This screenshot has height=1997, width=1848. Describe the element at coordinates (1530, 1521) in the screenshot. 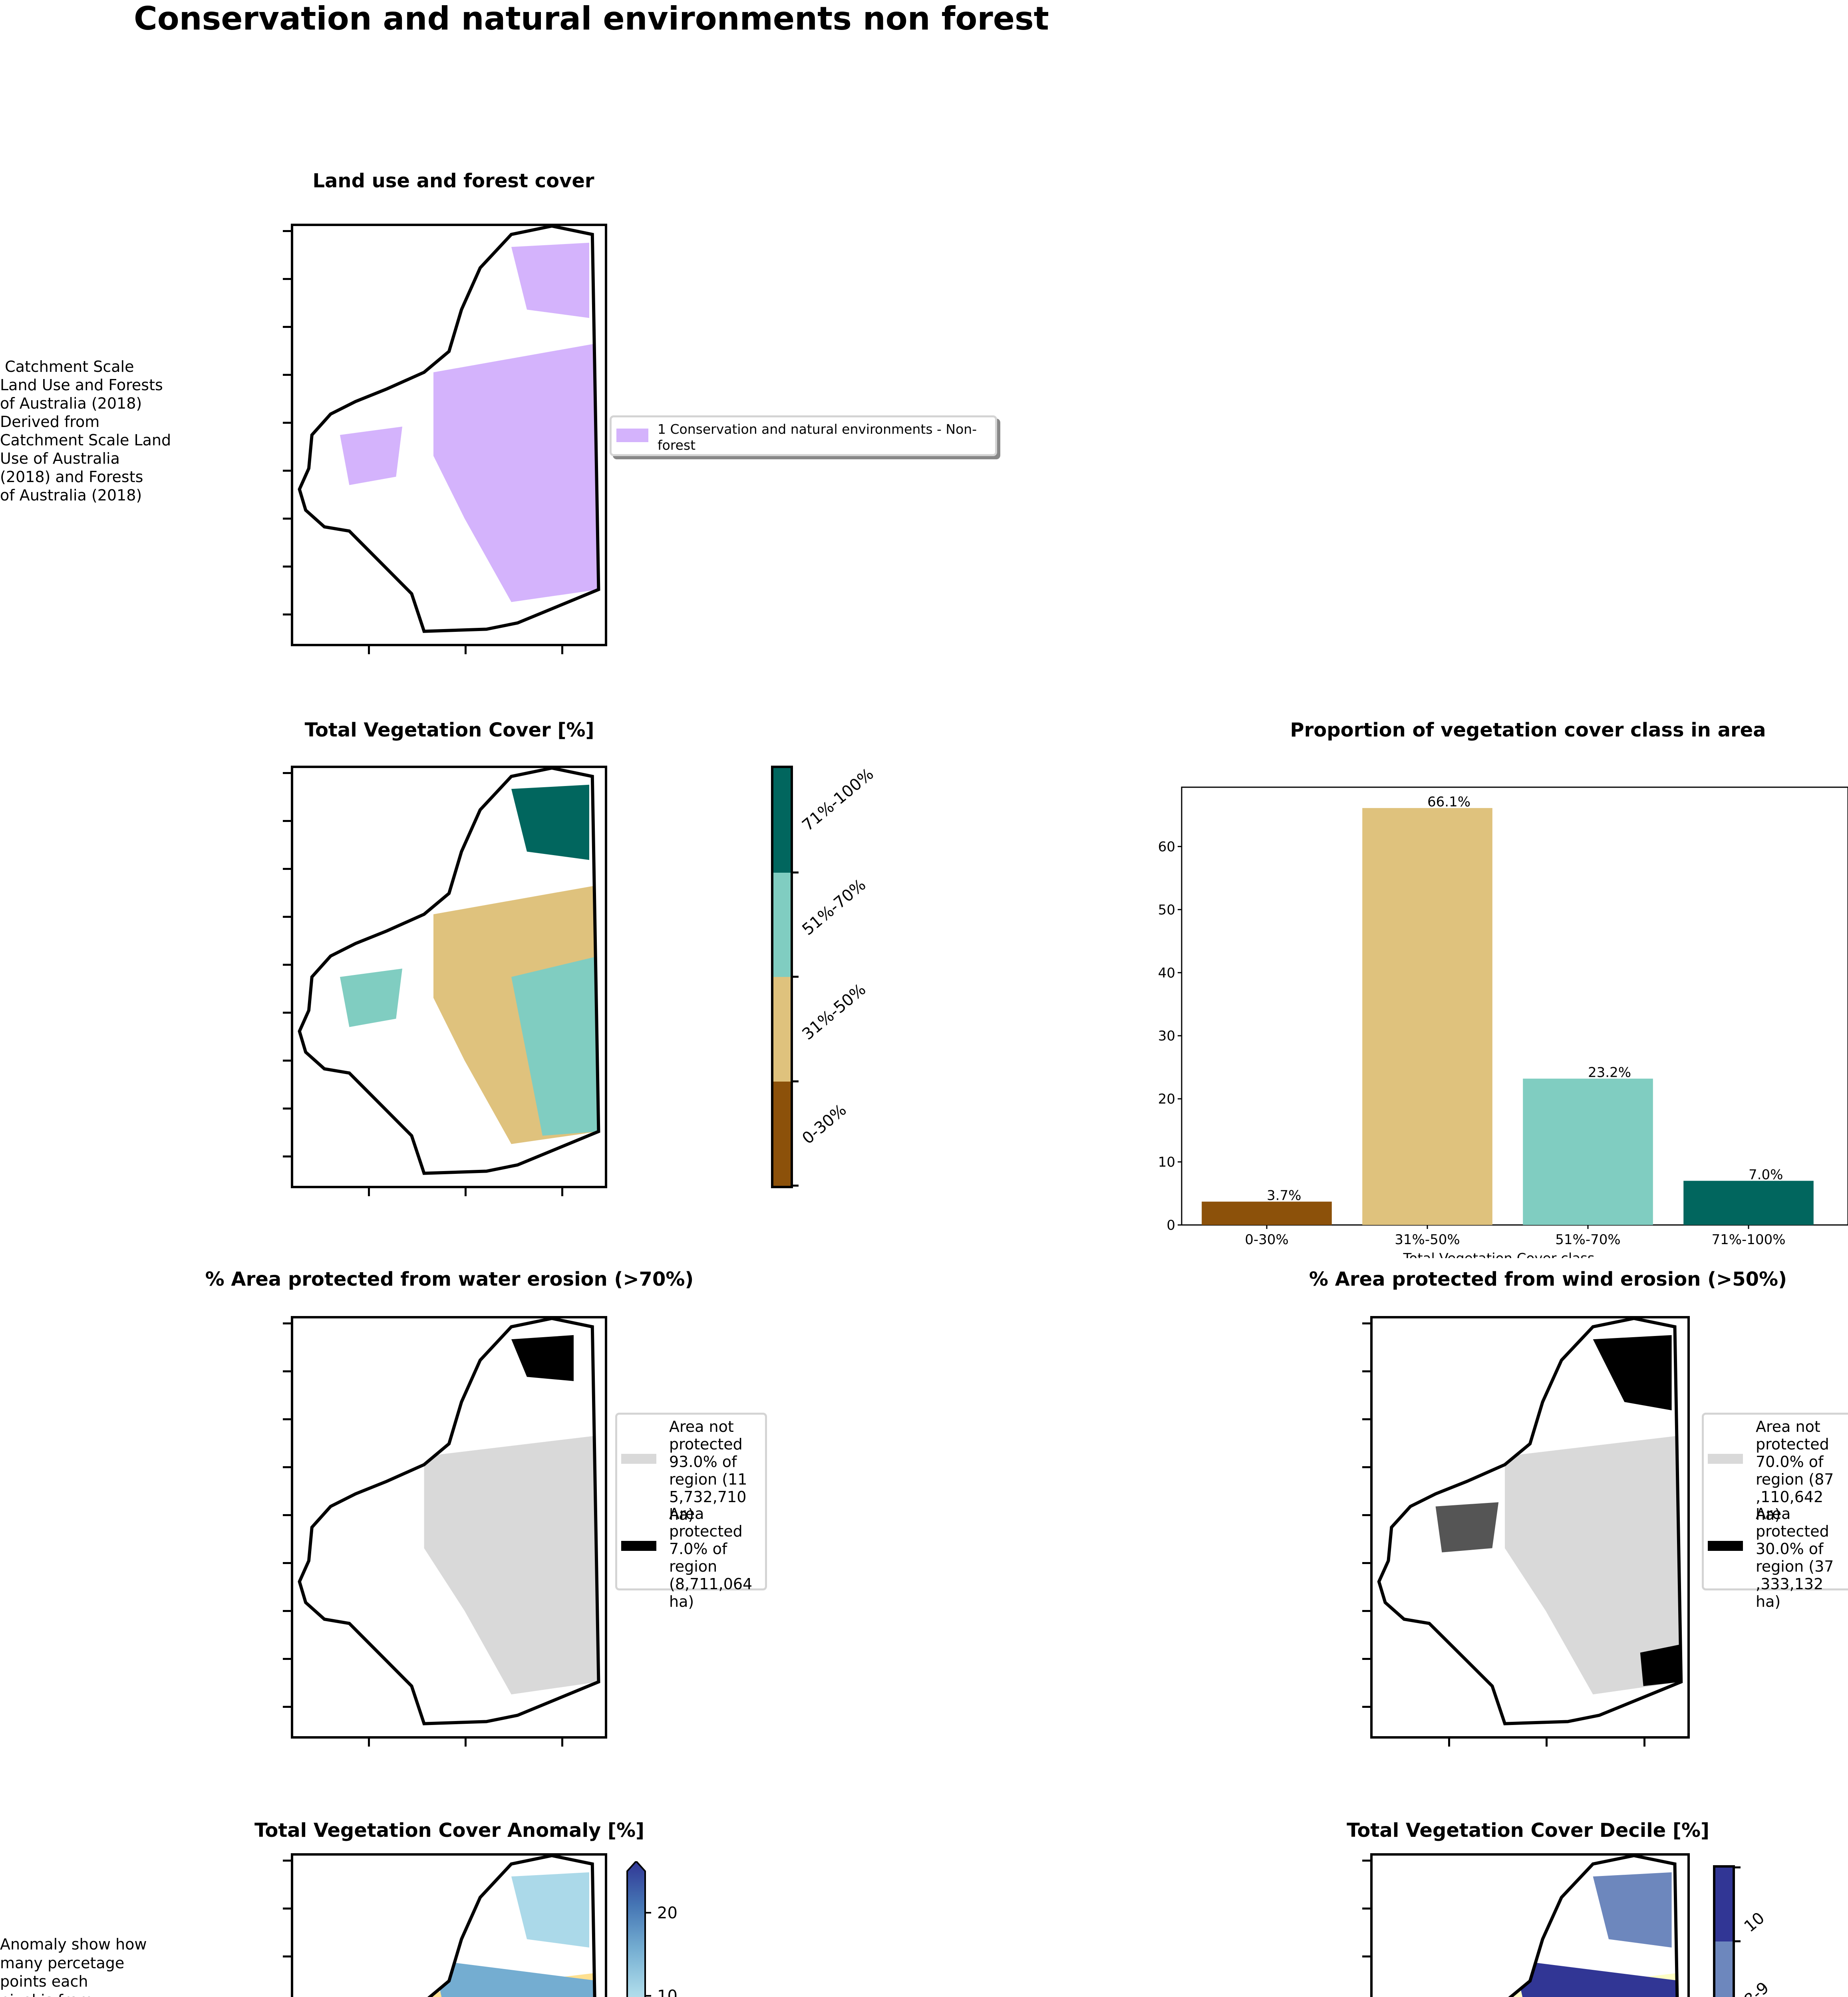

I see `map-canvas` at that location.